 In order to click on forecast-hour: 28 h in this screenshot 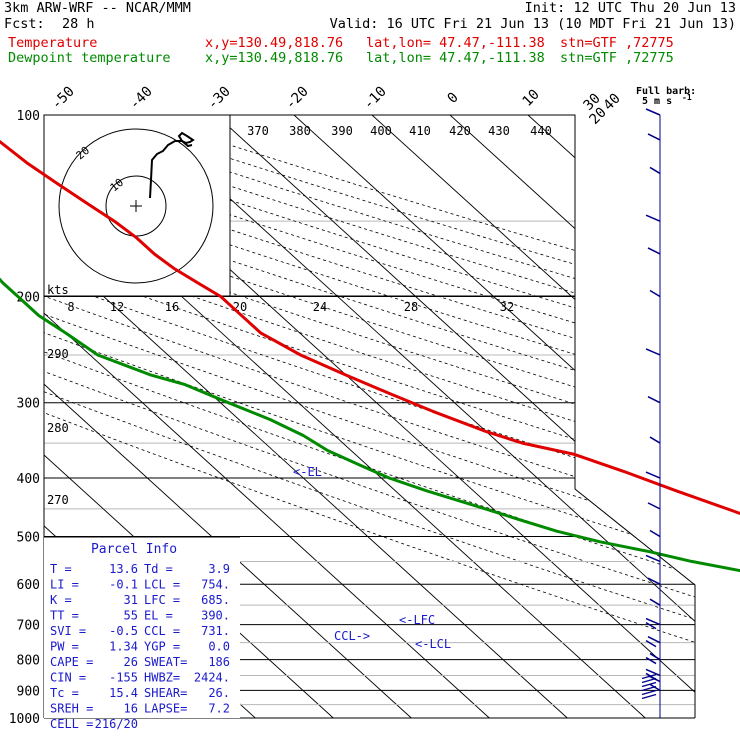, I will do `click(78, 24)`.